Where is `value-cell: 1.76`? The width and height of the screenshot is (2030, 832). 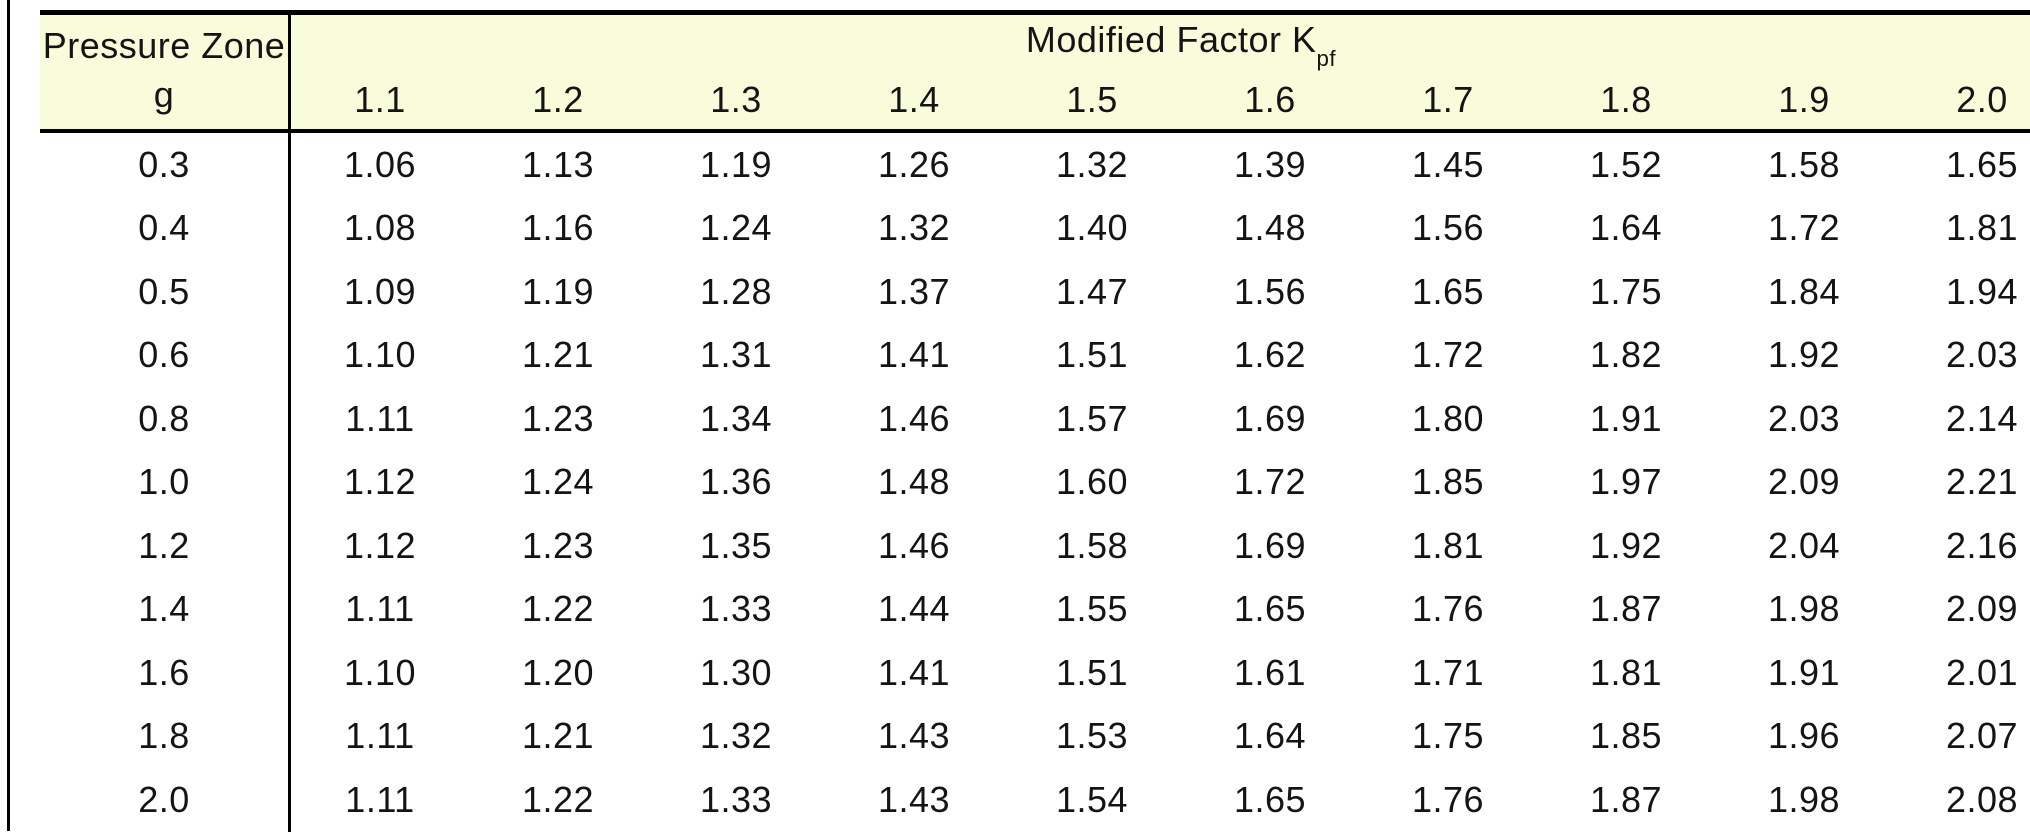
value-cell: 1.76 is located at coordinates (1448, 610).